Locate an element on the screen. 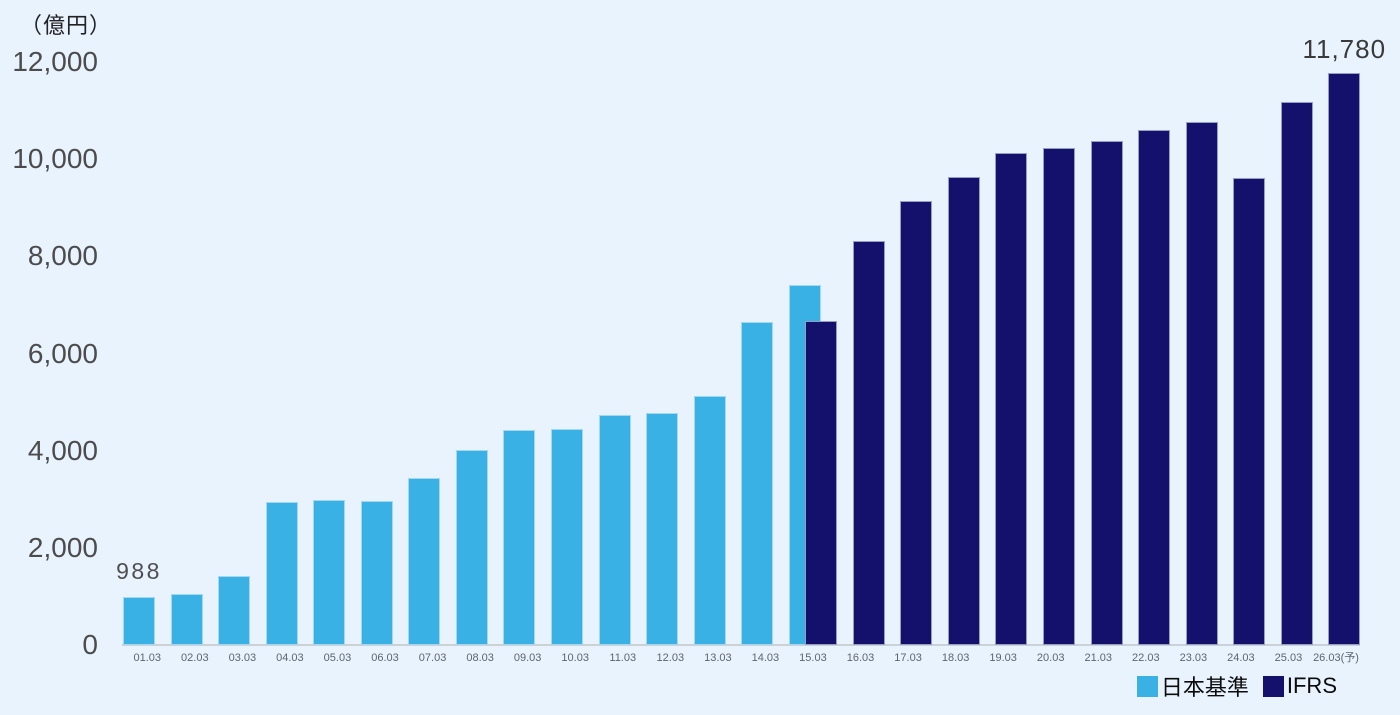 The width and height of the screenshot is (1400, 715). x-tick-label: 06.03 is located at coordinates (385, 658).